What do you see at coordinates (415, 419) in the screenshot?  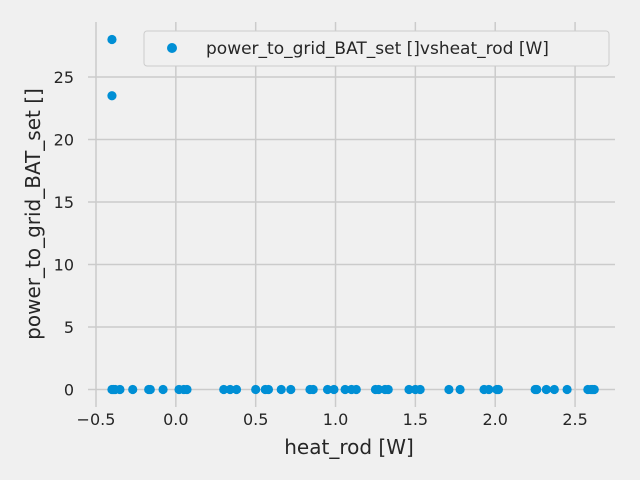 I see `x-tick-label: 1.5` at bounding box center [415, 419].